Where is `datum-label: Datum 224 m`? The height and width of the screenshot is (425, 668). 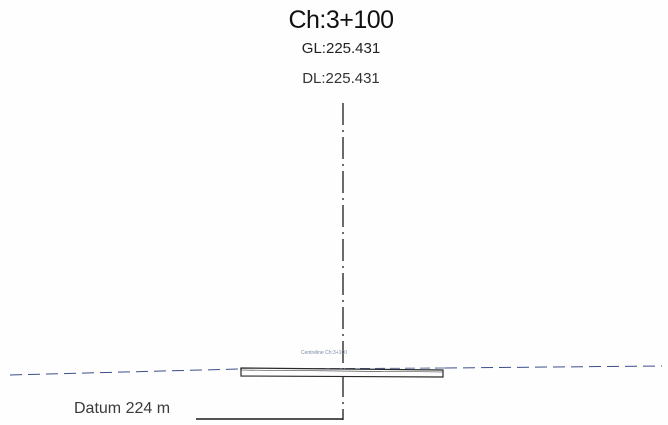 datum-label: Datum 224 m is located at coordinates (122, 408).